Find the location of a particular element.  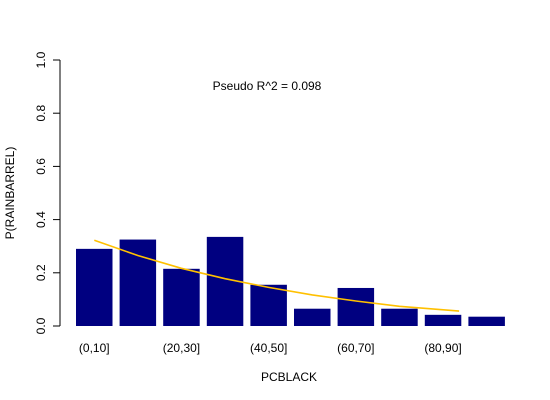

y-tick-label: 0.6 is located at coordinates (41, 166).